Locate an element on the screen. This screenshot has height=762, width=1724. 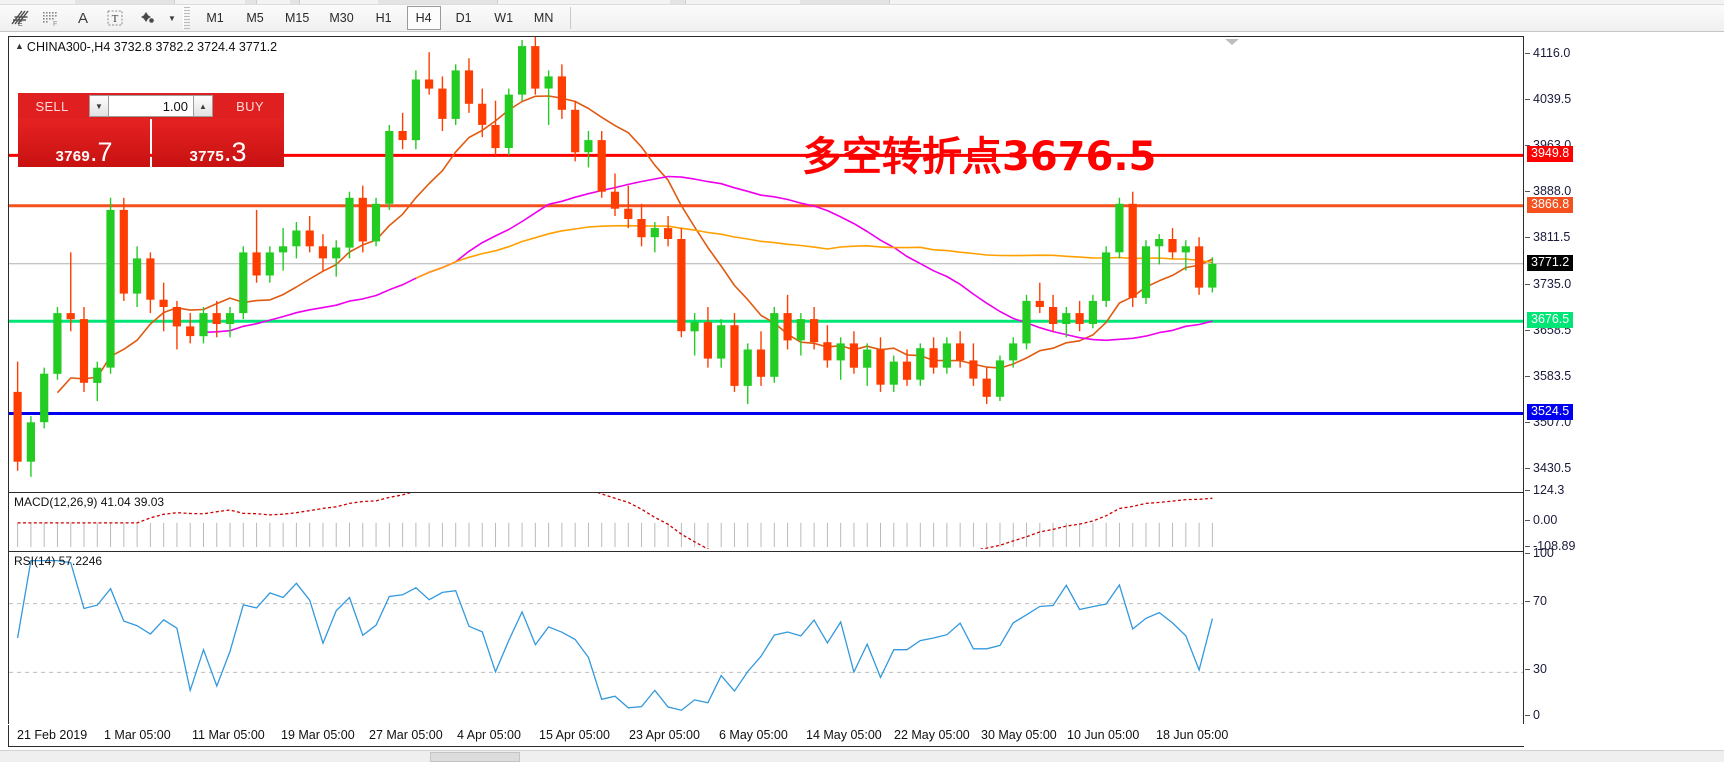
volume-input: 1.00 is located at coordinates (151, 106).